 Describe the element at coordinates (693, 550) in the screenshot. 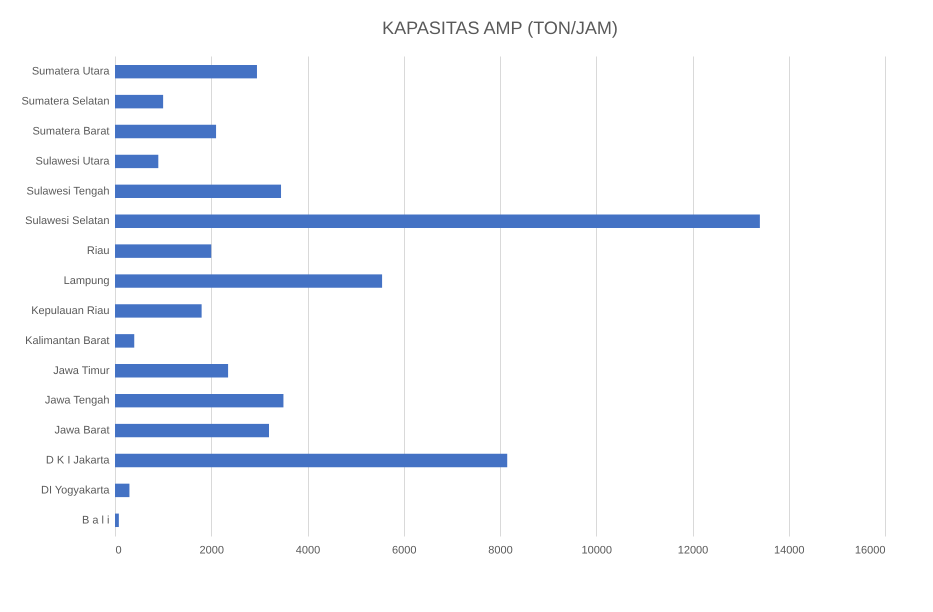

I see `x-tick-label: 12000` at that location.